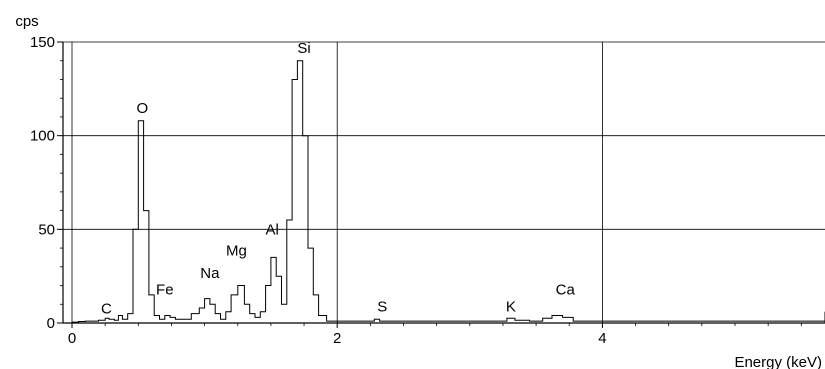  What do you see at coordinates (236, 250) in the screenshot?
I see `peak-label: Mg` at bounding box center [236, 250].